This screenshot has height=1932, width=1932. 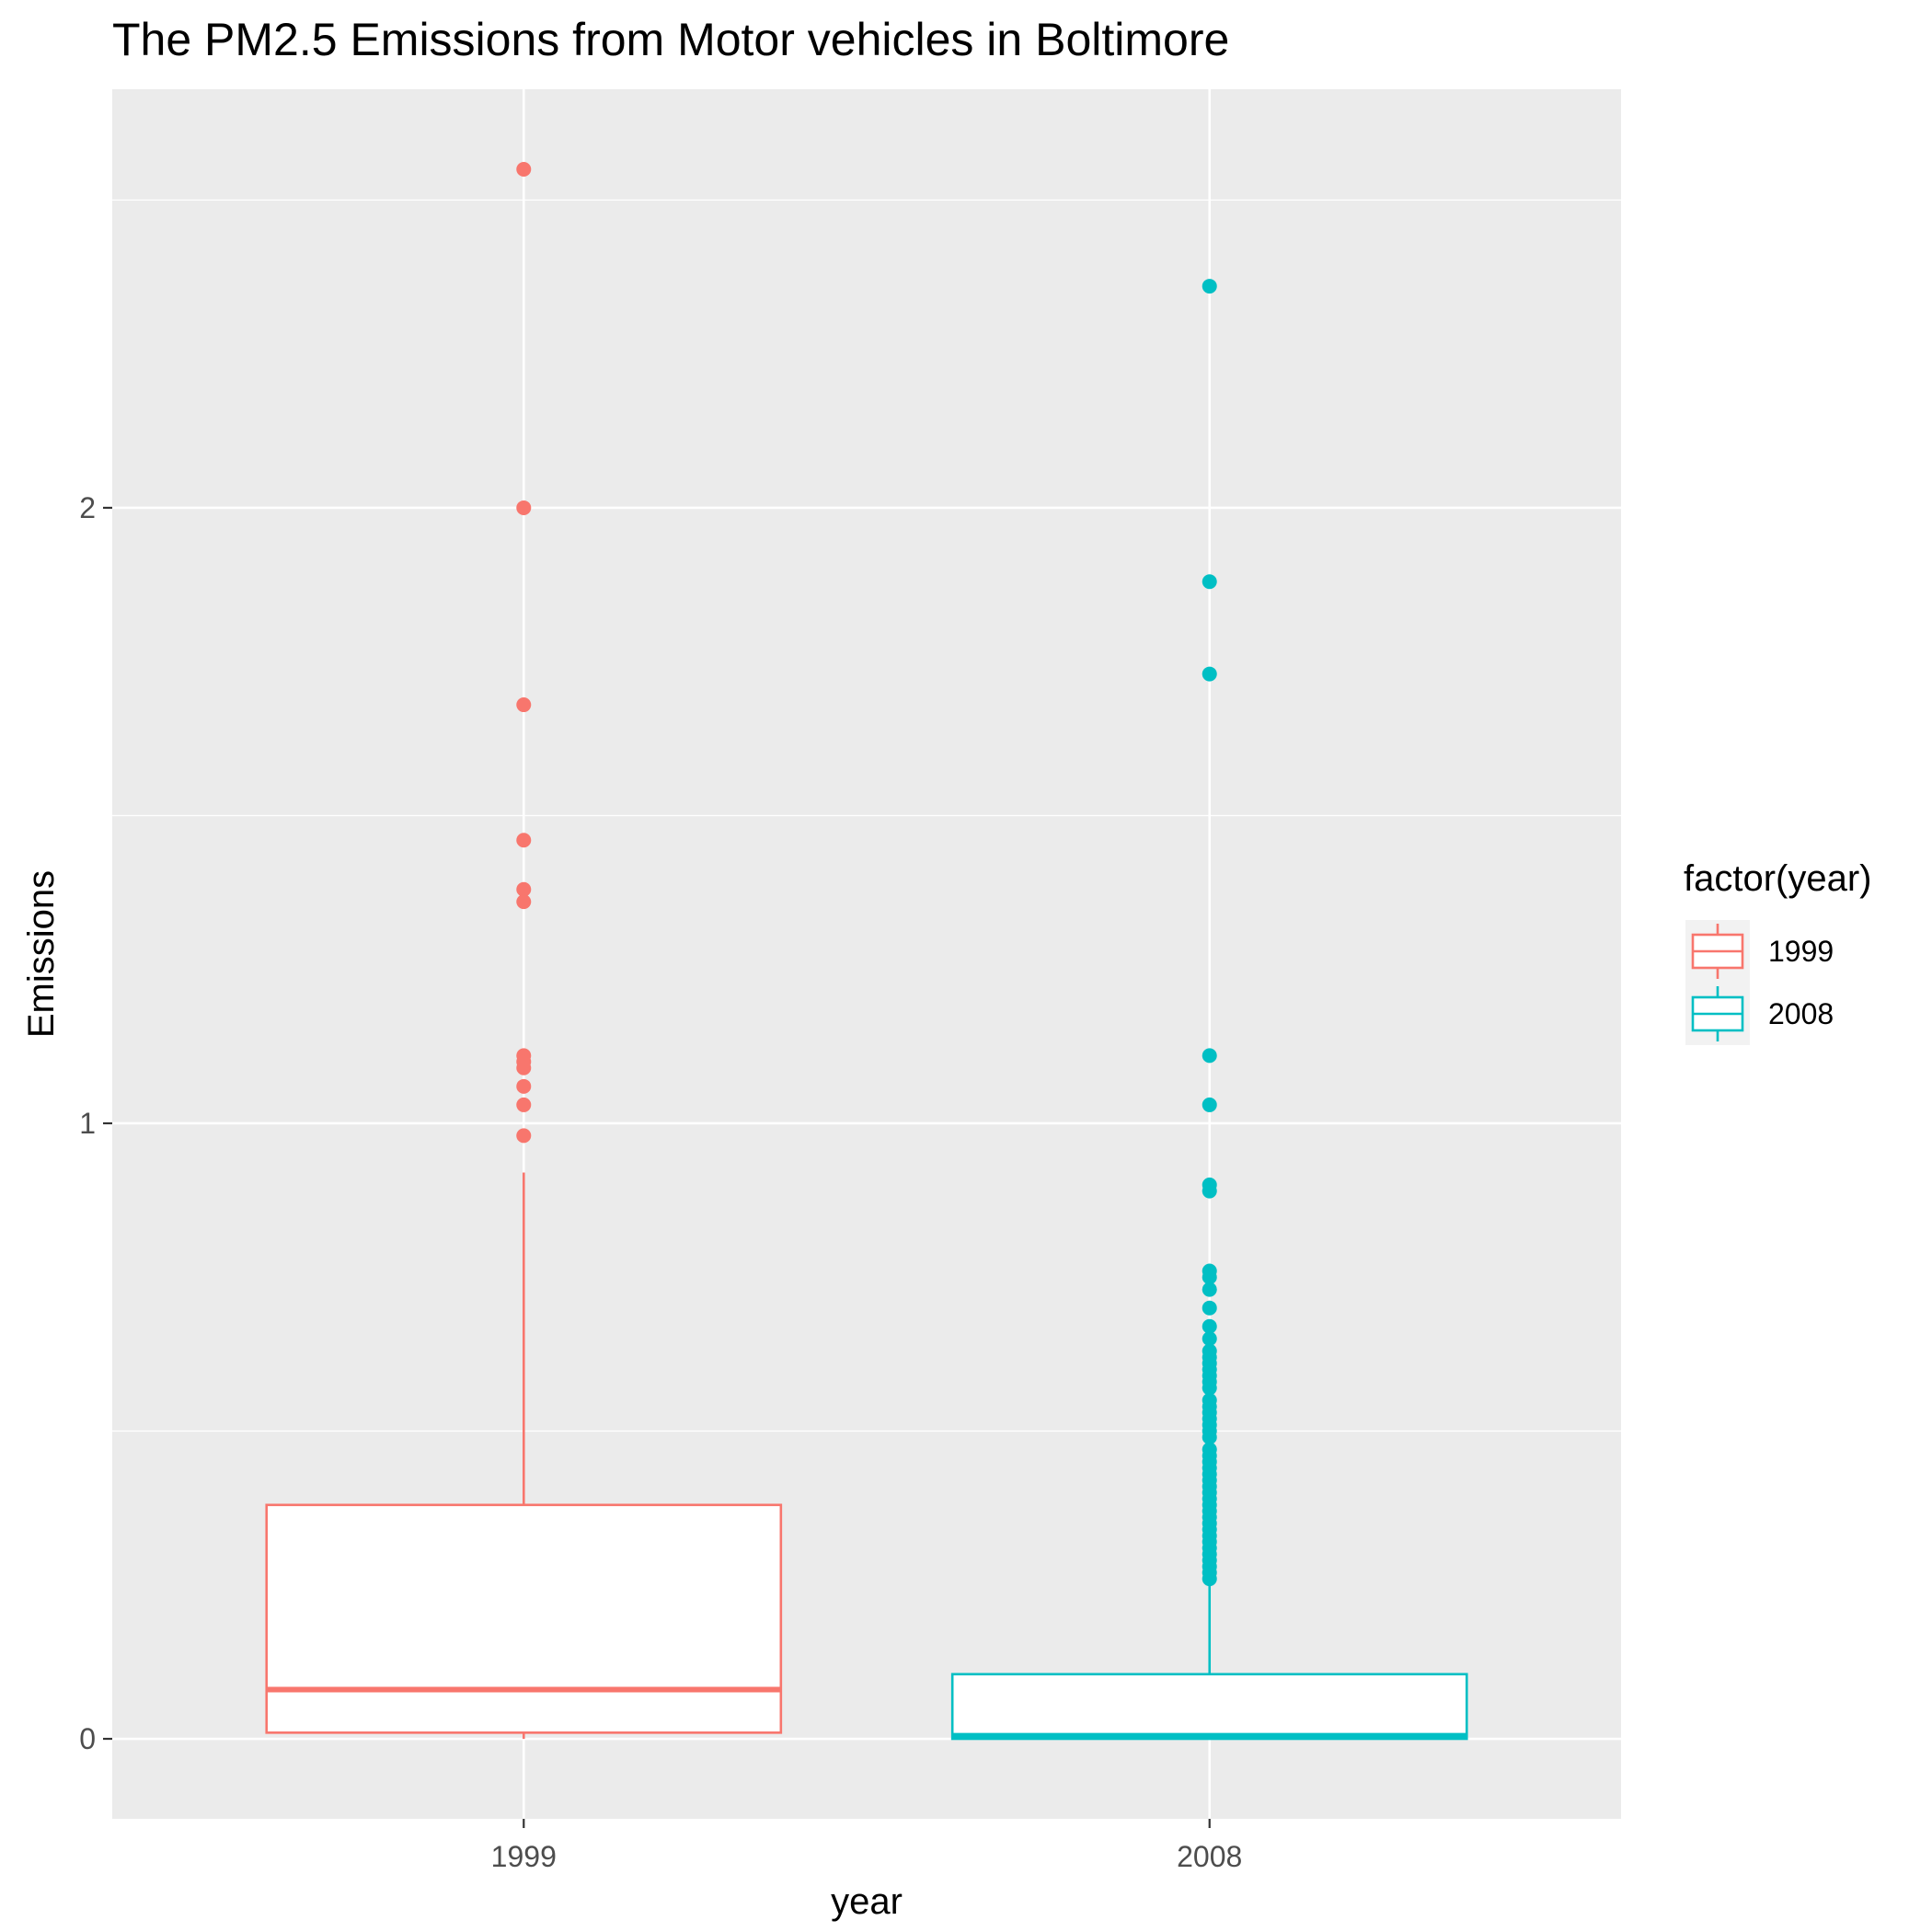 I want to click on x-axis: 1999 2008, so click(x=866, y=1846).